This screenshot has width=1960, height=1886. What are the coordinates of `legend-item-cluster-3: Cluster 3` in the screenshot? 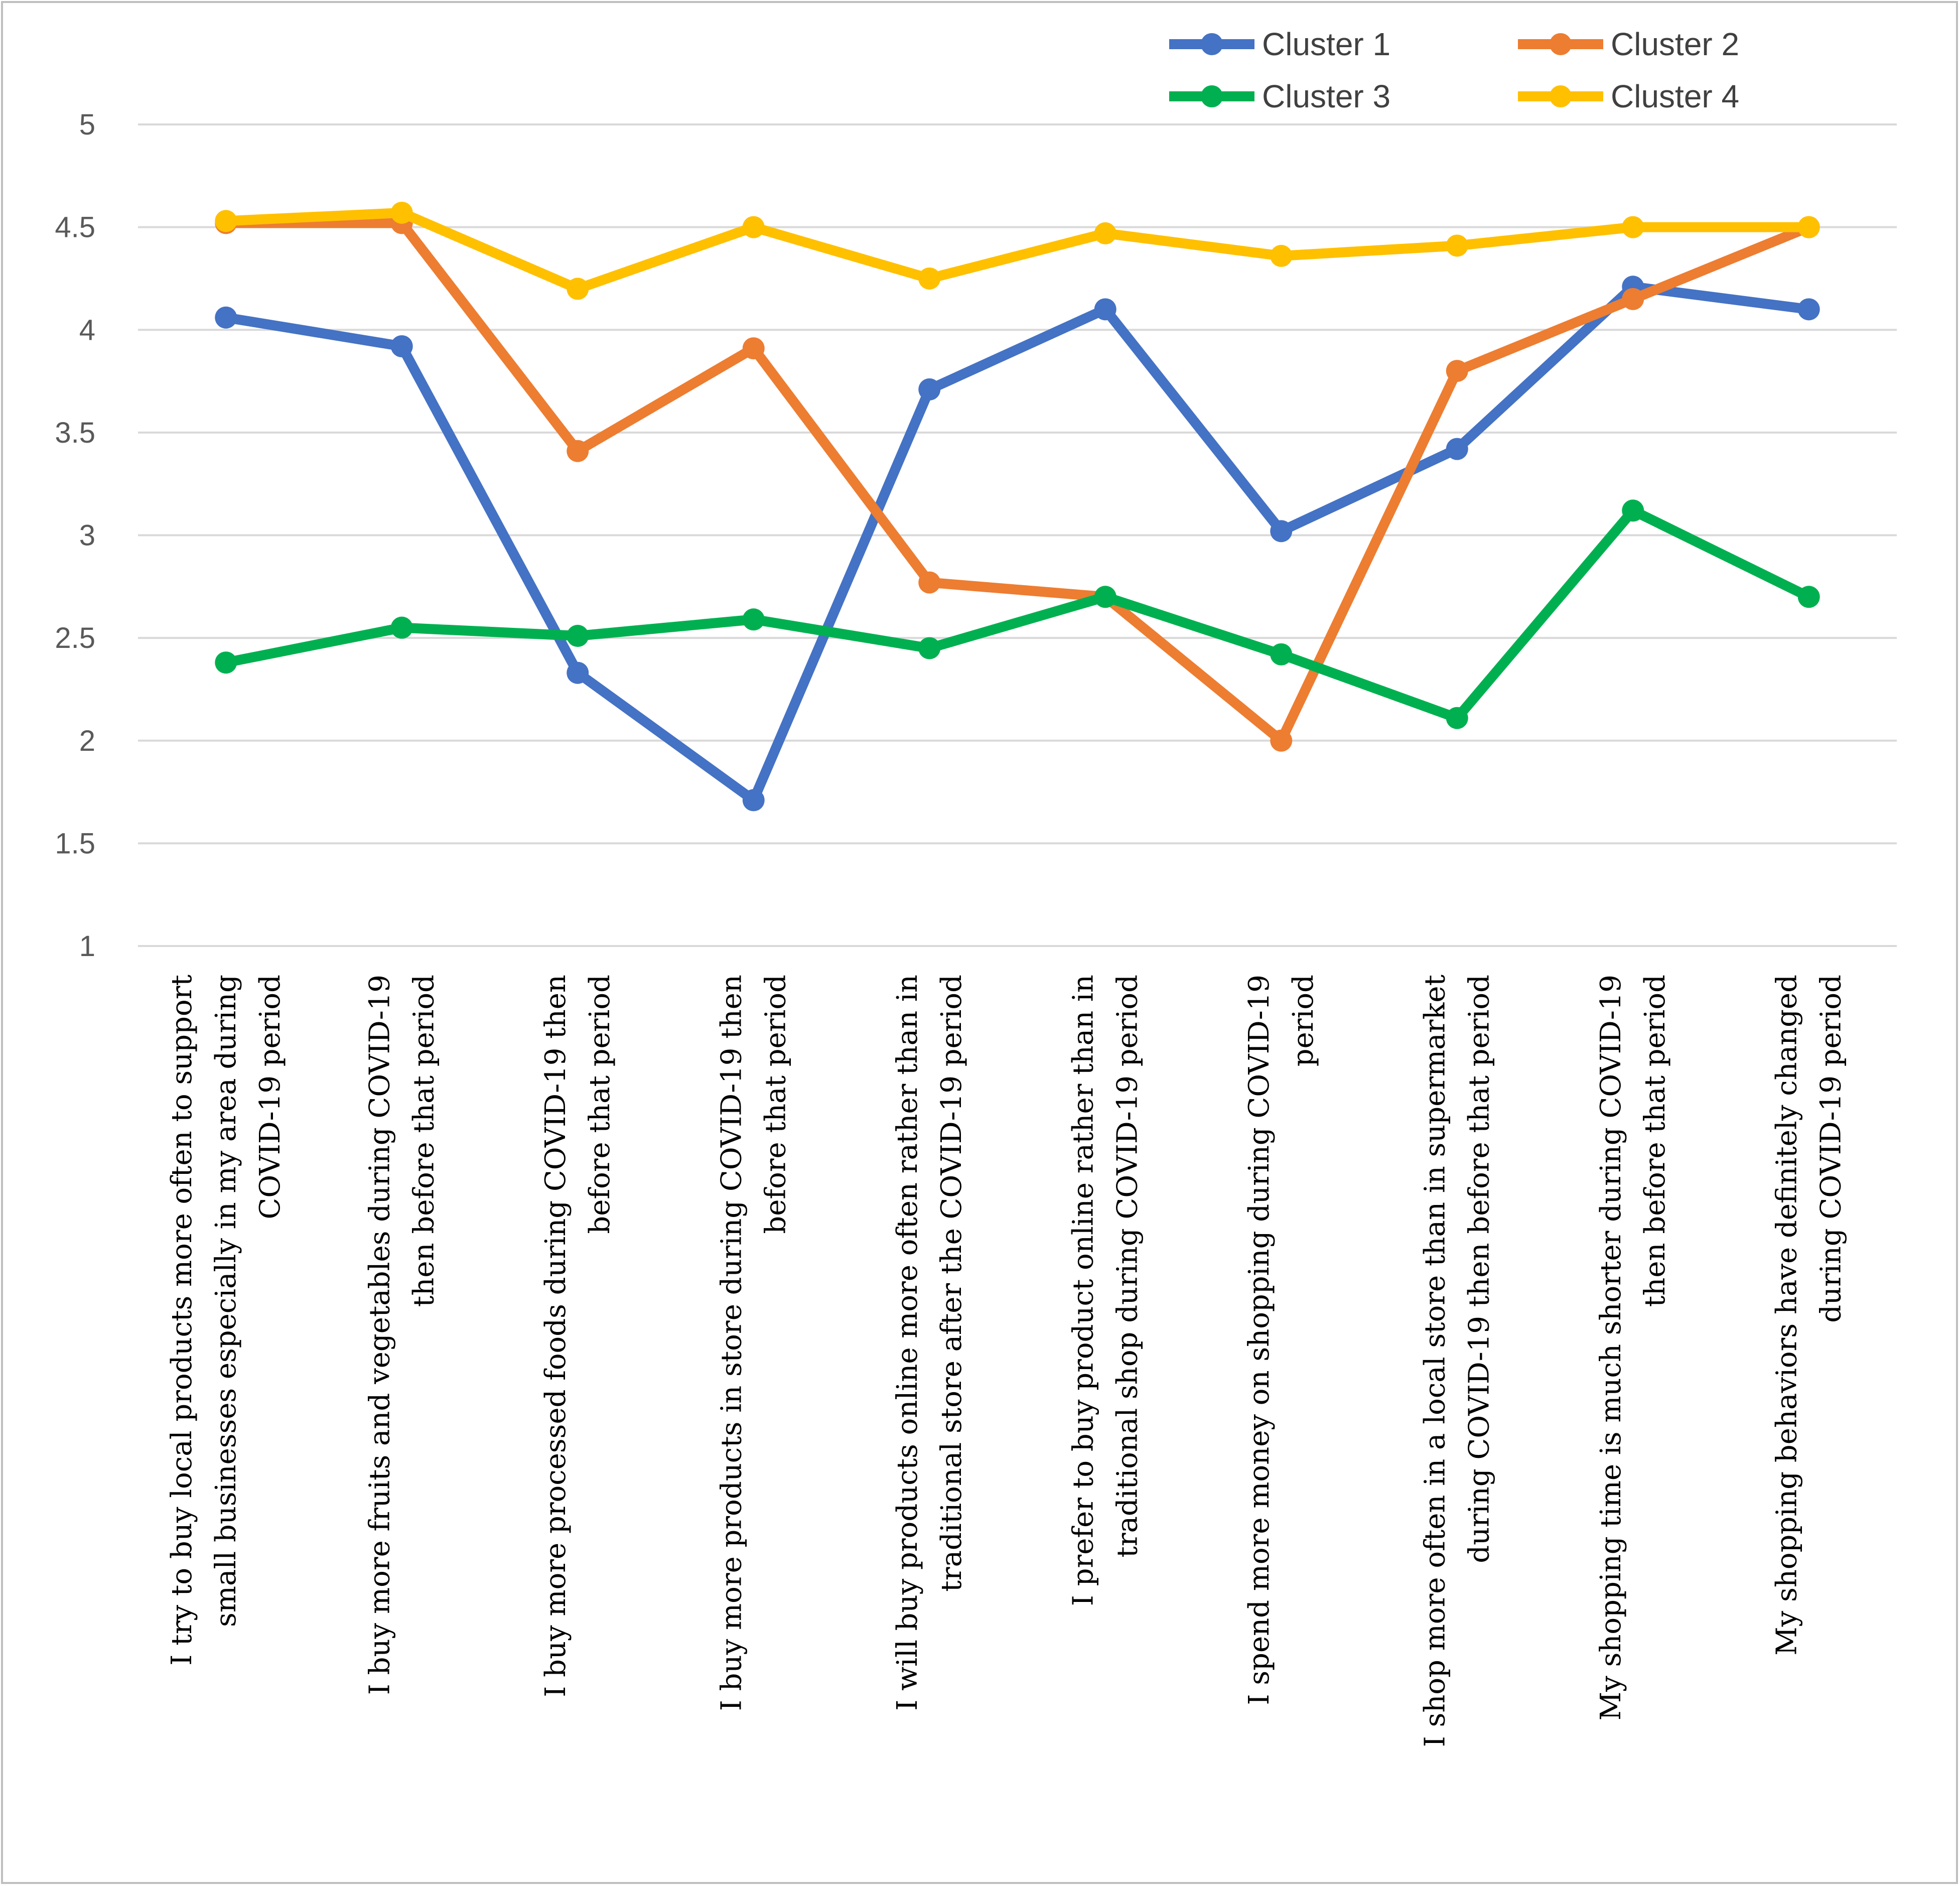 It's located at (1279, 96).